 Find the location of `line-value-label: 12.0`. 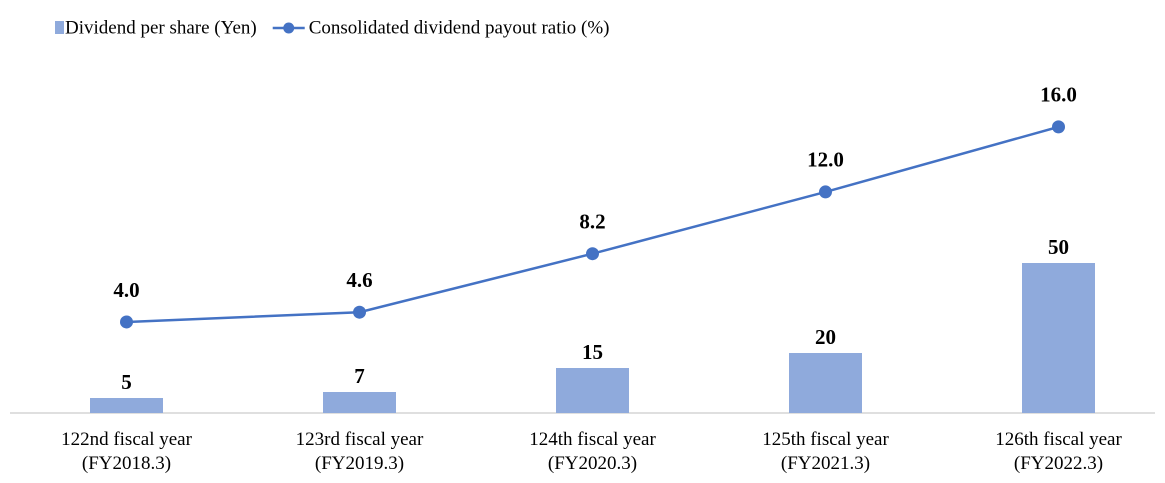

line-value-label: 12.0 is located at coordinates (825, 160).